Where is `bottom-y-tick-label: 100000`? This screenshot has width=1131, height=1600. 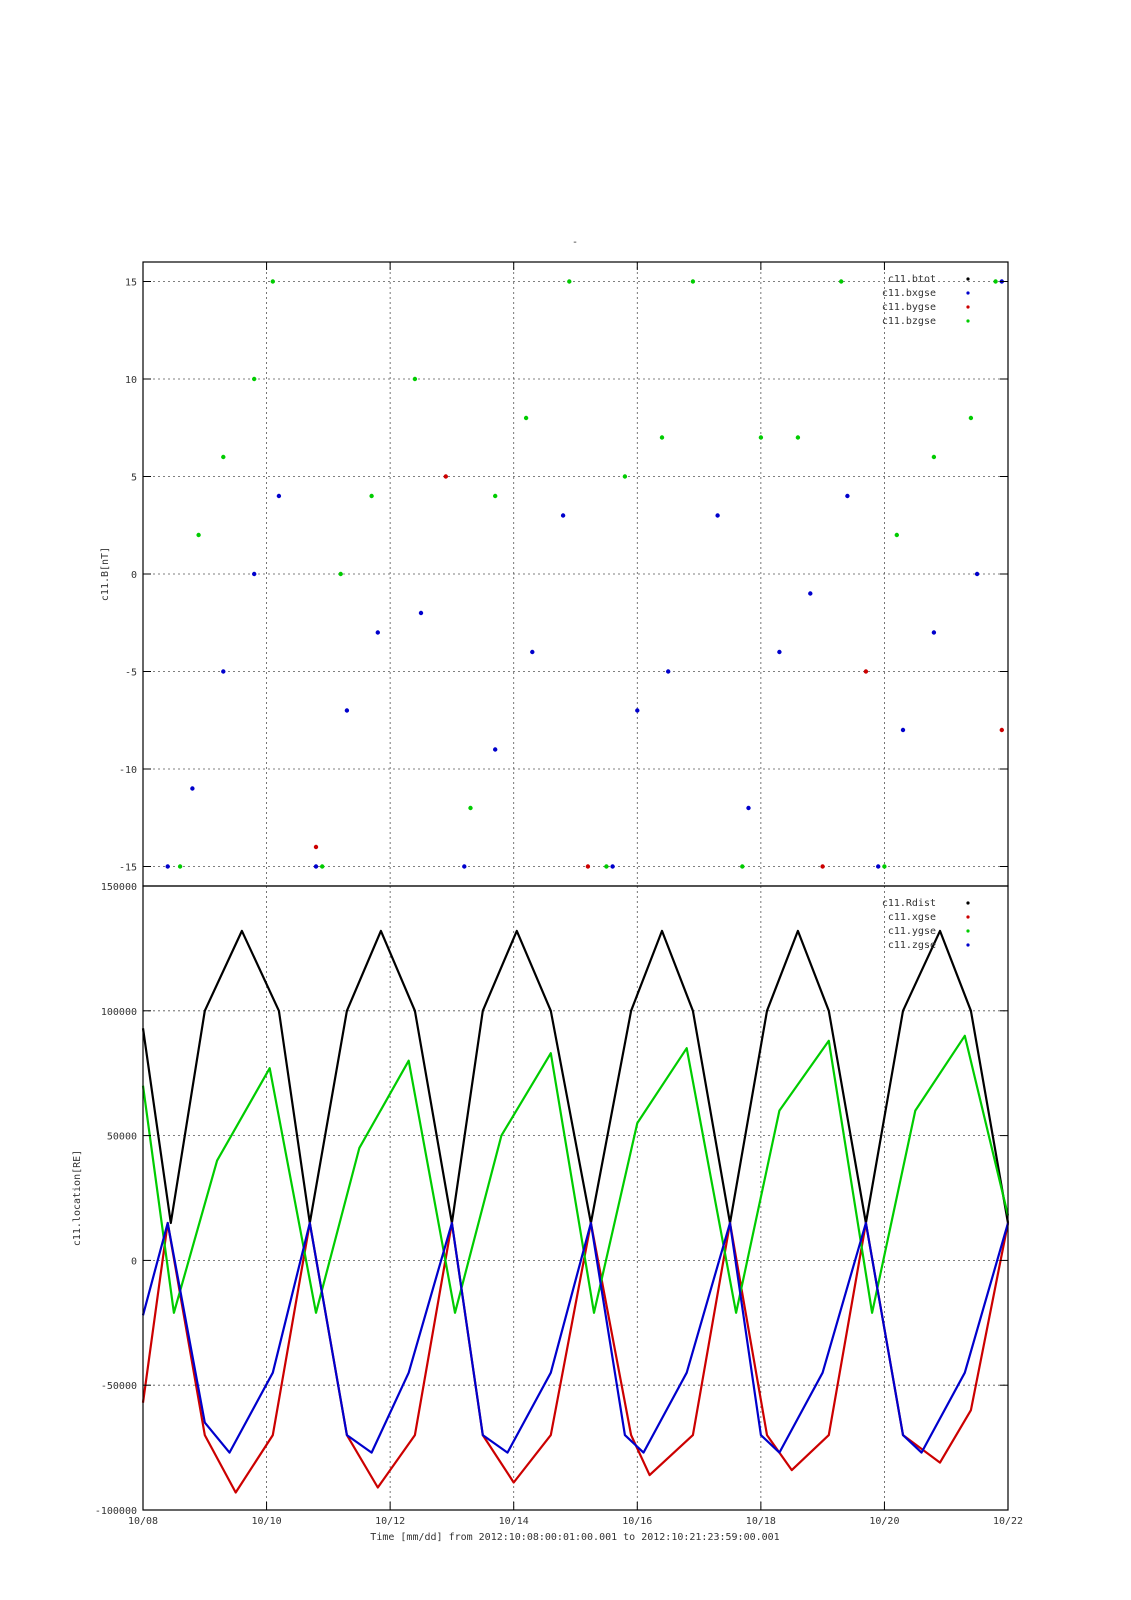 bottom-y-tick-label: 100000 is located at coordinates (119, 1012).